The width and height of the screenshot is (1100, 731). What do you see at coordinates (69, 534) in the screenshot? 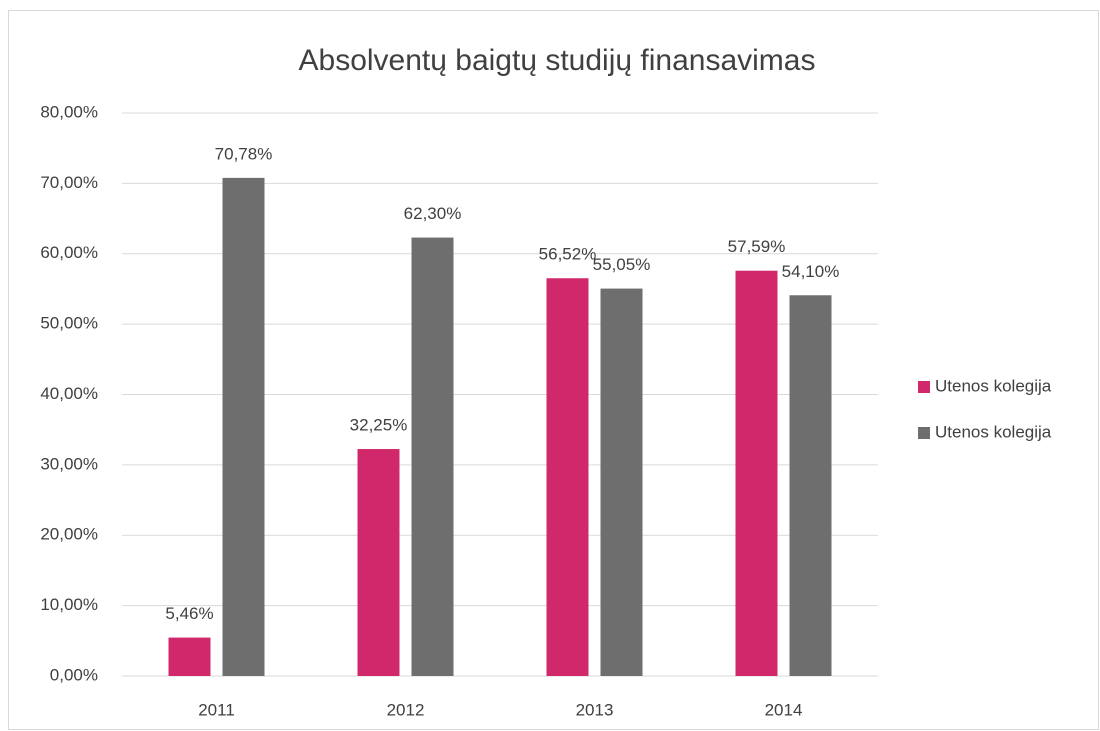
I see `y-tick-label: 20,00%` at bounding box center [69, 534].